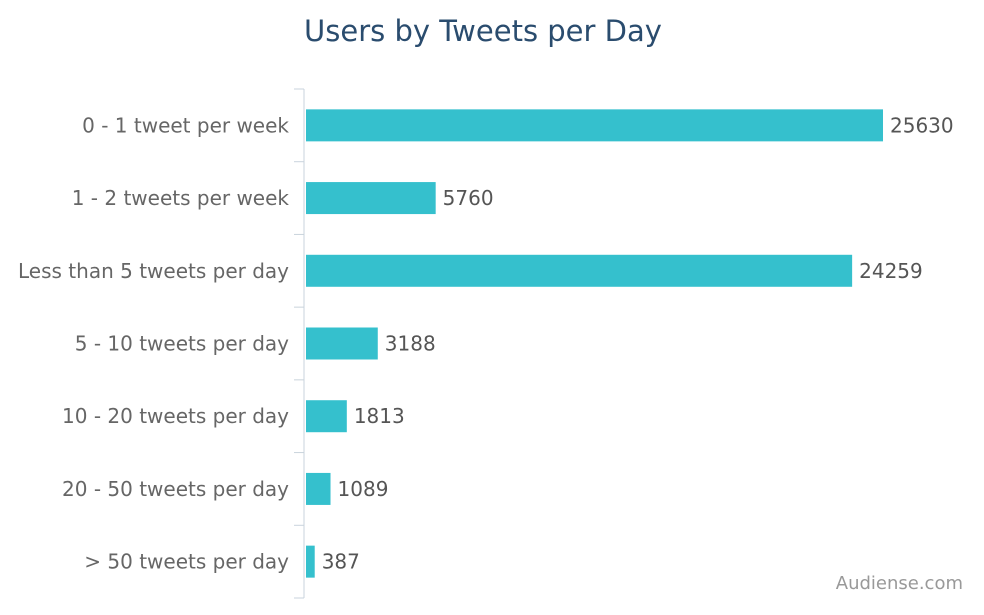  What do you see at coordinates (175, 416) in the screenshot?
I see `category-label: 10 - 20 tweets per day` at bounding box center [175, 416].